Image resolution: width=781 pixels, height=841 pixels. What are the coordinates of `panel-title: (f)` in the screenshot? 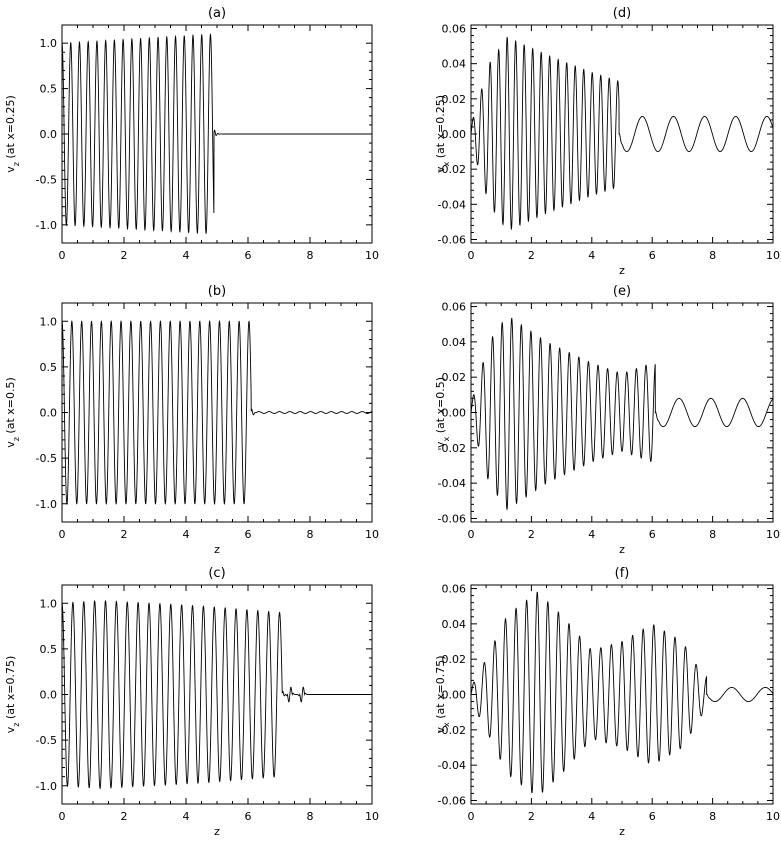 It's located at (622, 573).